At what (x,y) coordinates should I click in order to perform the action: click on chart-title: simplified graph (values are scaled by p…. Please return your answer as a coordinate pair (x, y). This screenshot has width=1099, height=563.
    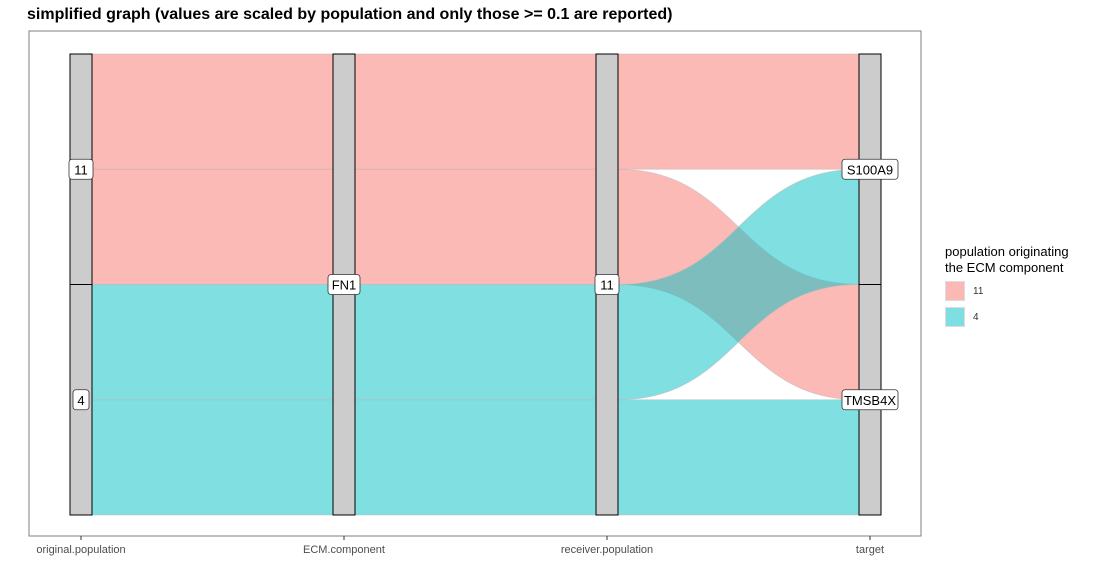
    Looking at the image, I should click on (350, 14).